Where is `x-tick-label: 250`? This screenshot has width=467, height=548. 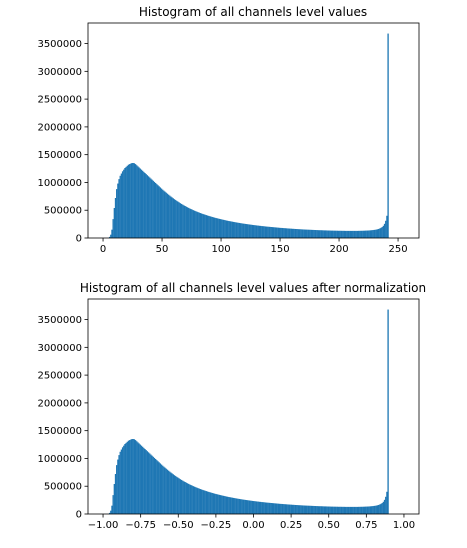
x-tick-label: 250 is located at coordinates (398, 249).